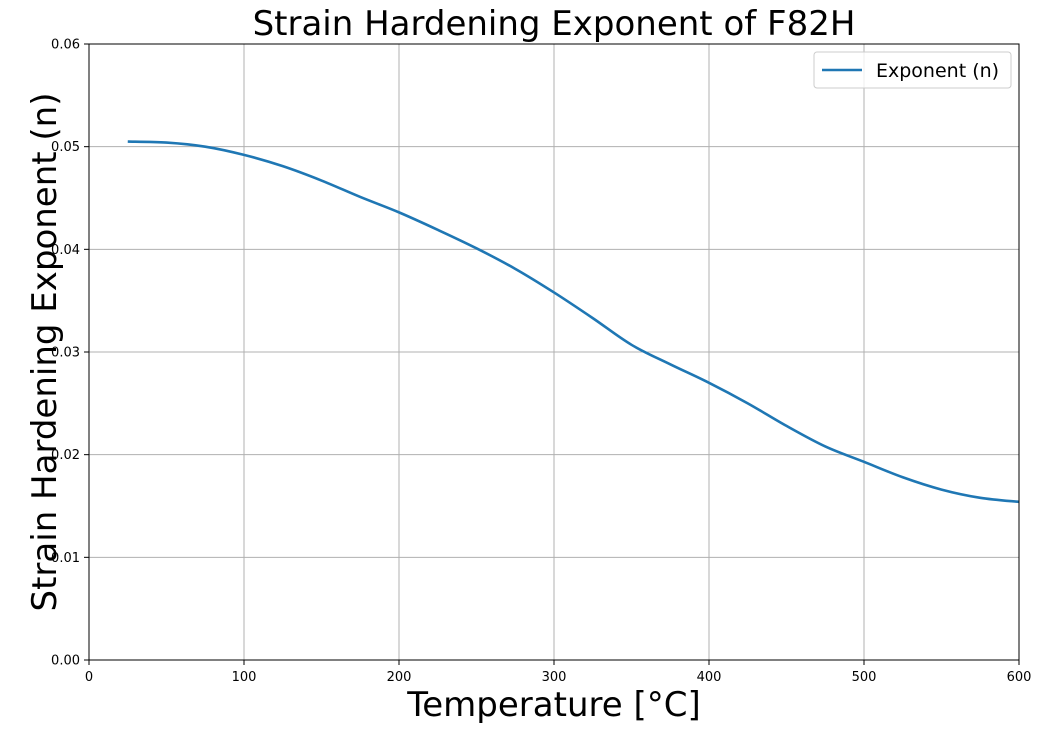 The image size is (1042, 732). I want to click on y-tick-label: 0.06, so click(65, 45).